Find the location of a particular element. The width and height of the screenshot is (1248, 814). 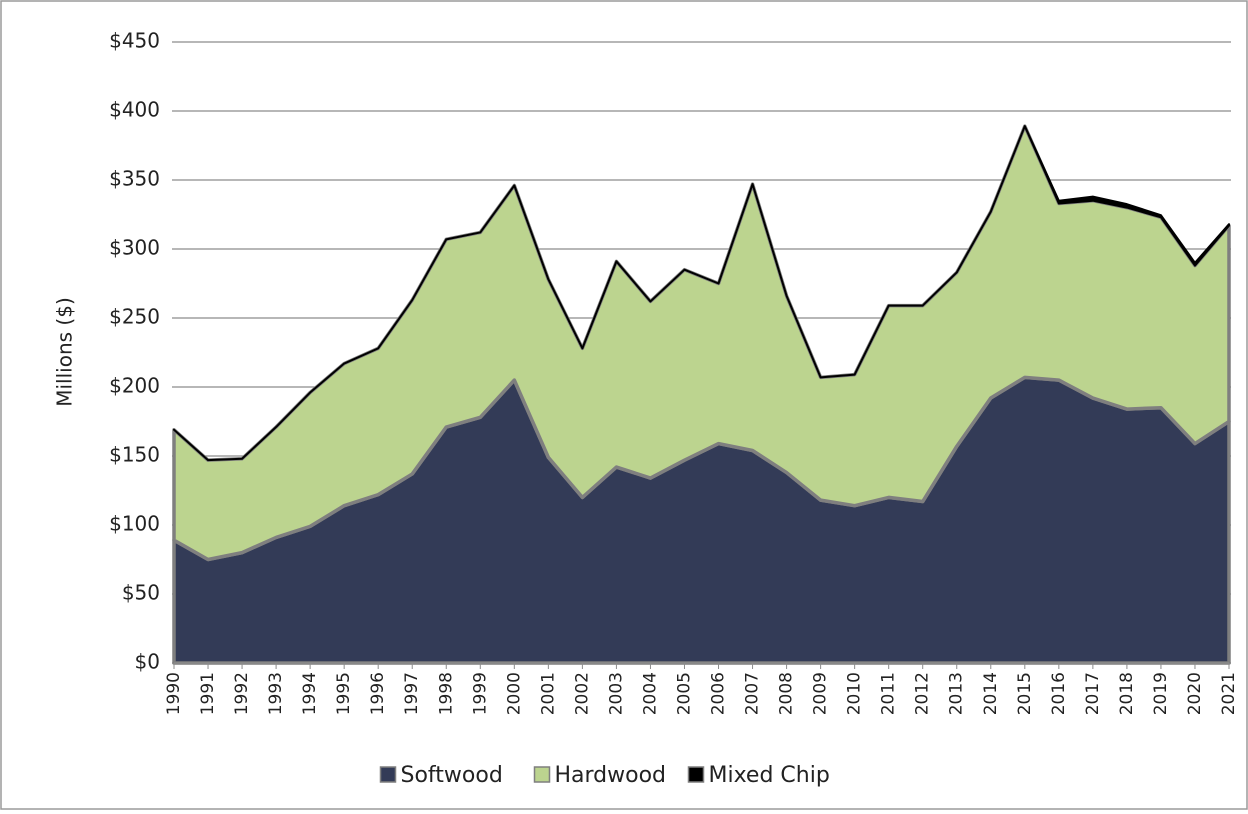

x-tick-label: 1999 is located at coordinates (480, 693).